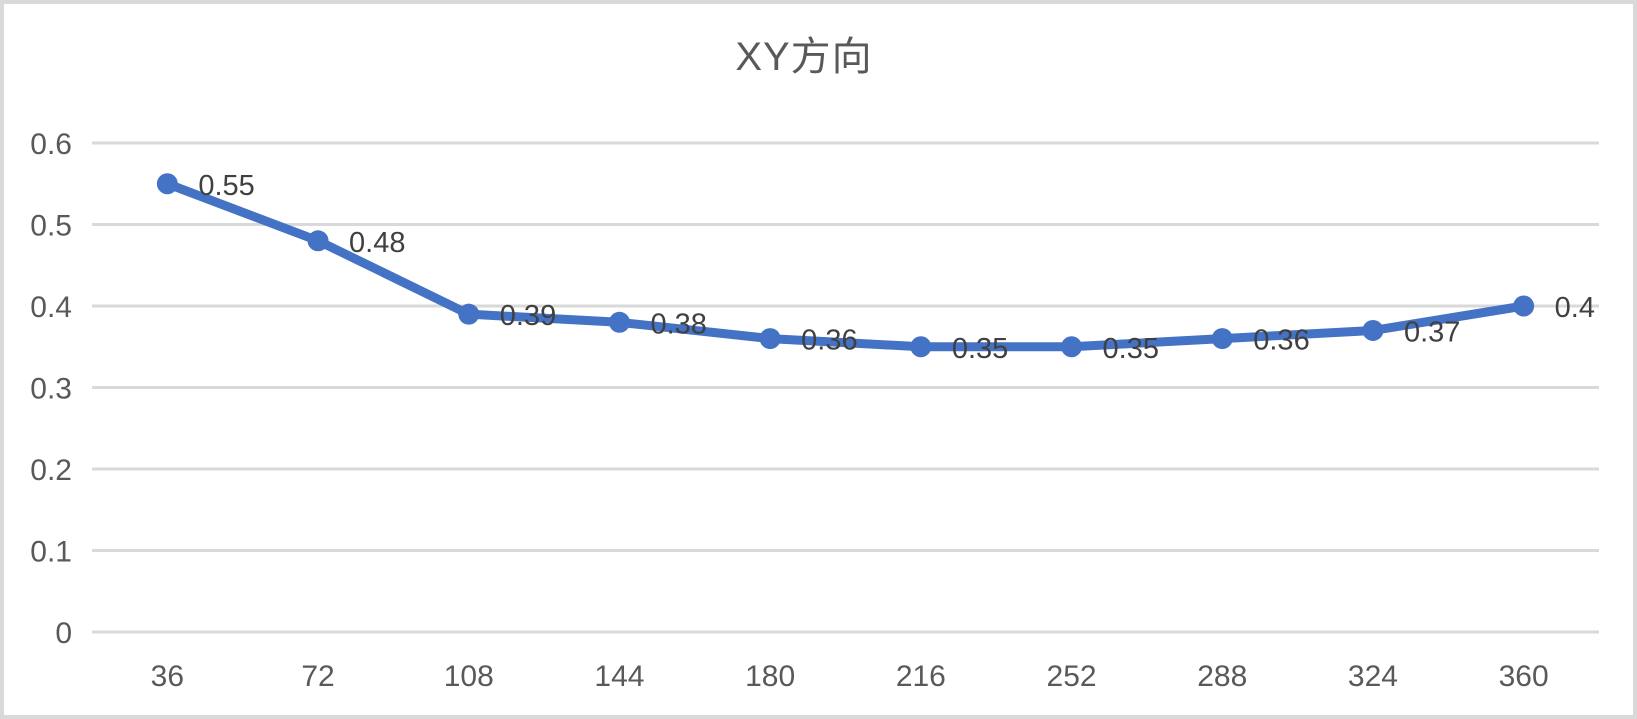 This screenshot has width=1637, height=719. I want to click on x-tick-label: 180, so click(770, 676).